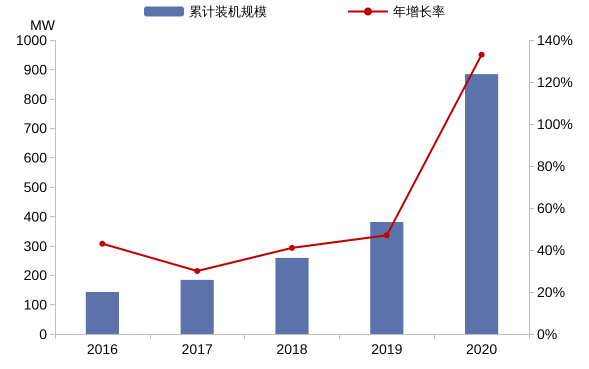 The image size is (589, 369). Describe the element at coordinates (102, 349) in the screenshot. I see `x-tick-label: 2016` at that location.